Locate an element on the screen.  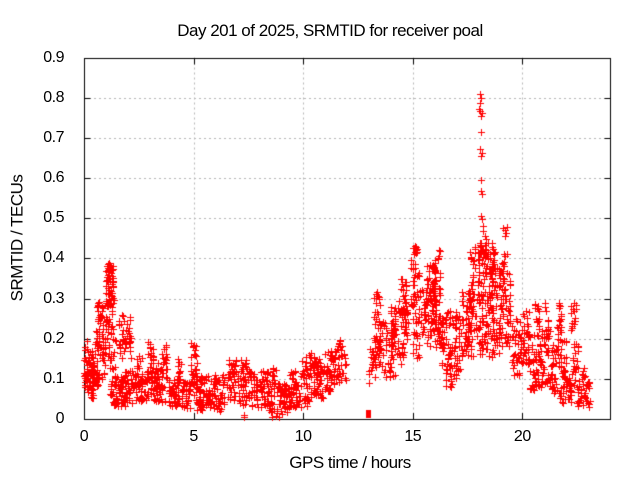
y-tick-label: 0.7 is located at coordinates (53, 137).